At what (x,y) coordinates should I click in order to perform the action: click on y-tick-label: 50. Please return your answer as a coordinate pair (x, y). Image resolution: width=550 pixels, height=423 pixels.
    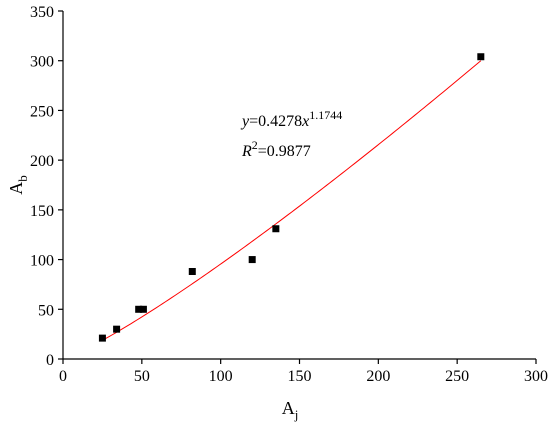
    Looking at the image, I should click on (46, 310).